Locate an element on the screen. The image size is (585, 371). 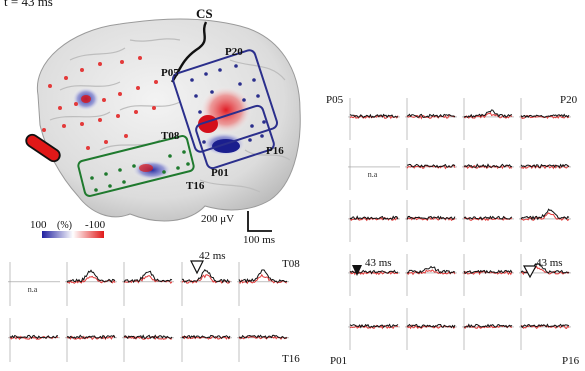
electrode-dots-red is located at coordinates (100, 103).